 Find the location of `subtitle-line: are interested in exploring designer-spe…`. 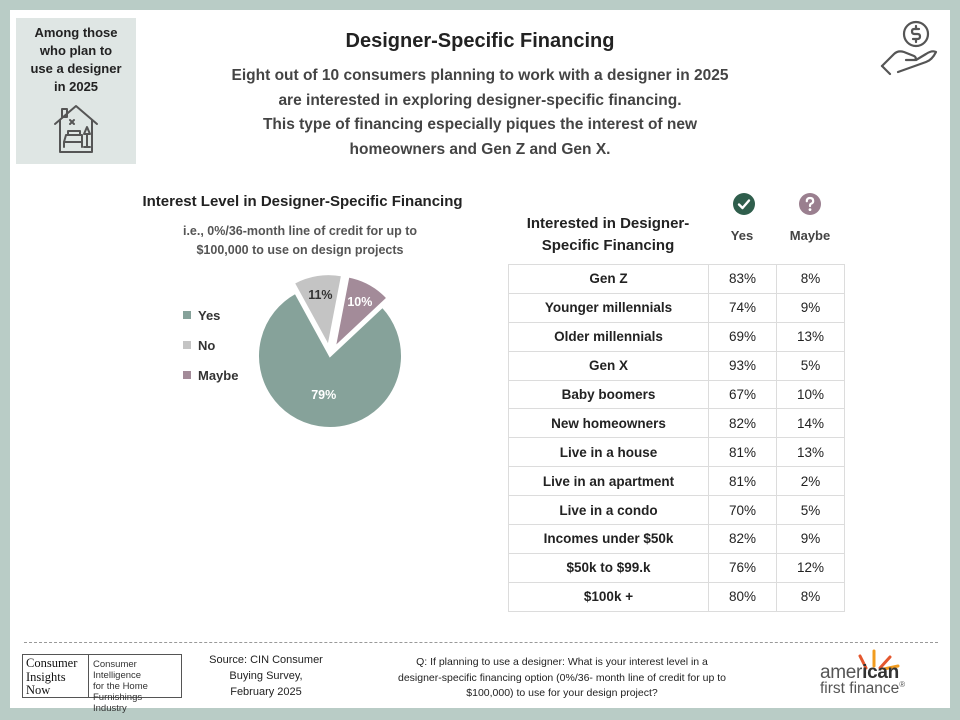

subtitle-line: are interested in exploring designer-spe… is located at coordinates (480, 100).